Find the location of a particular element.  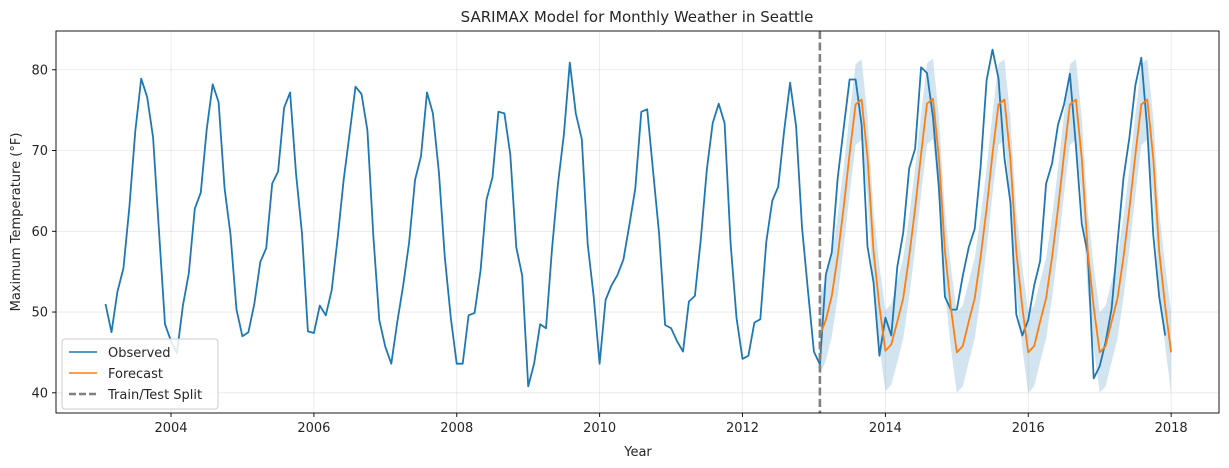

y-tick-label: 80 is located at coordinates (39, 70).